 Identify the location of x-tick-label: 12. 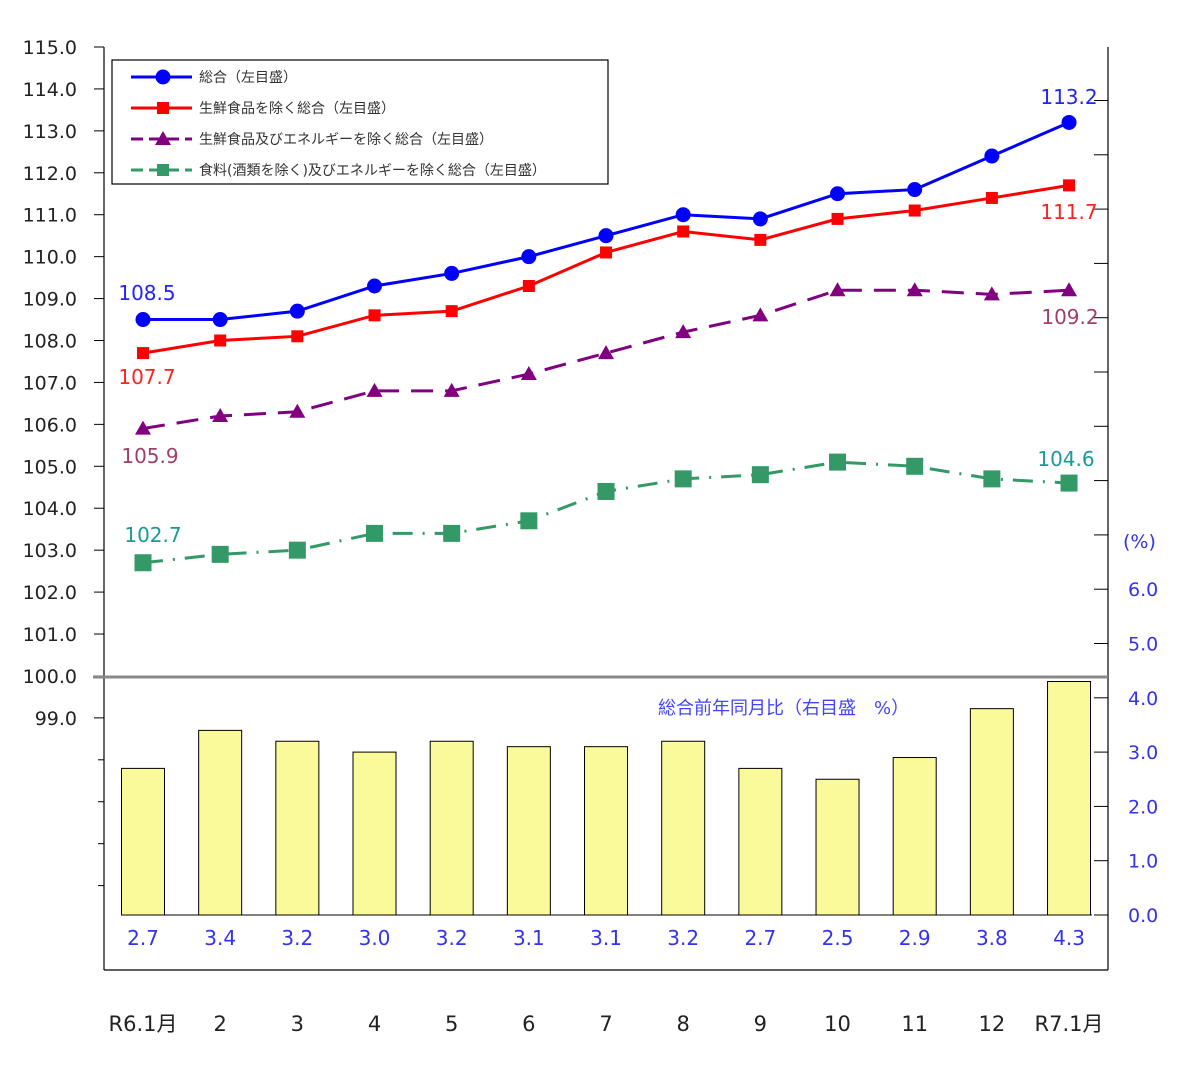
(992, 1024).